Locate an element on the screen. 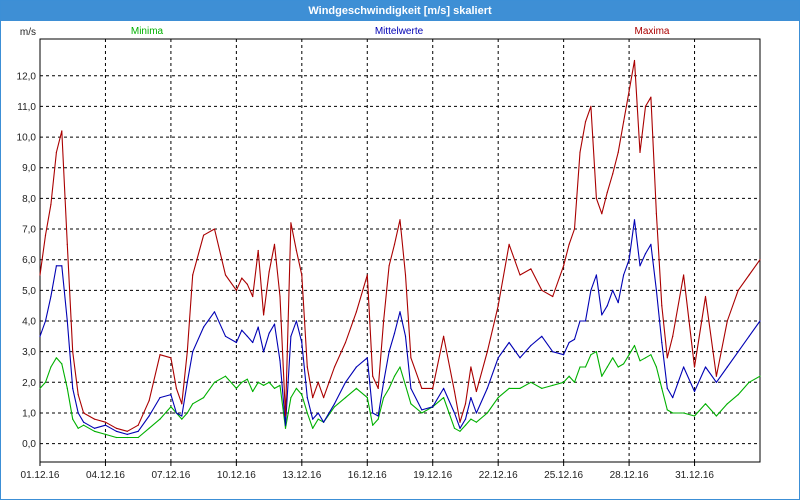 This screenshot has width=800, height=500. y-tick-label: 12,0 is located at coordinates (27, 76).